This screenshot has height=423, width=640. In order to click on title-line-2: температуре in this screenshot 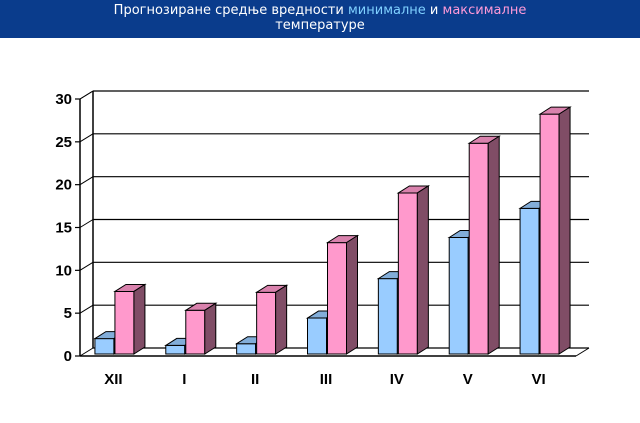, I will do `click(320, 25)`.